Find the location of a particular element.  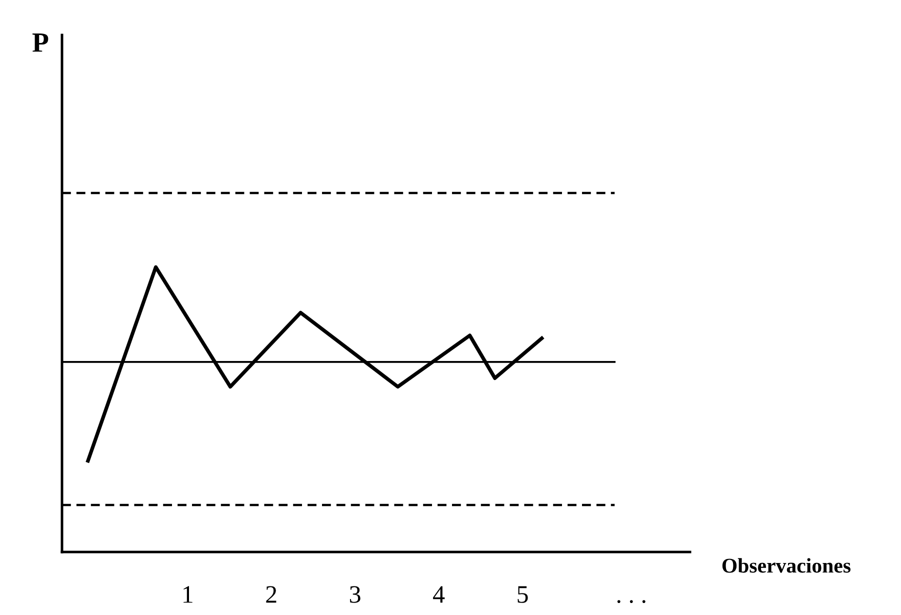

x-tick-label: 3 is located at coordinates (355, 594).